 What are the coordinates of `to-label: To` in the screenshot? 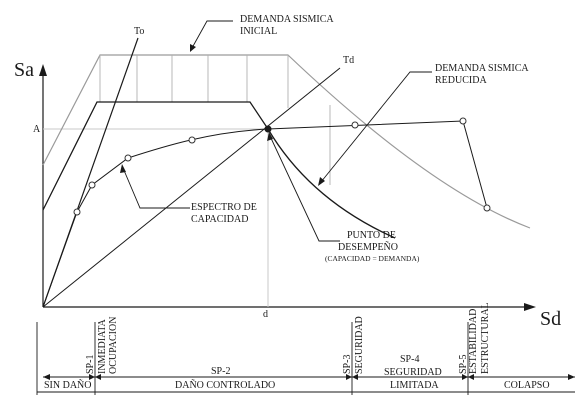 It's located at (139, 31).